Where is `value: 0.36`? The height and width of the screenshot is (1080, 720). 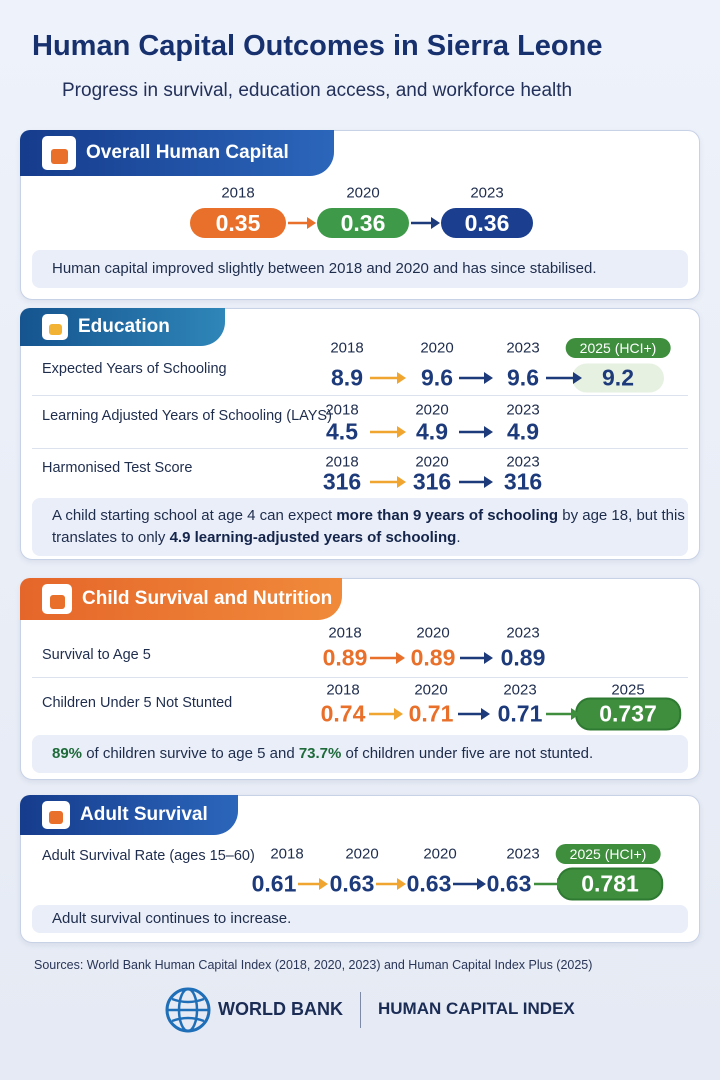
value: 0.36 is located at coordinates (487, 223).